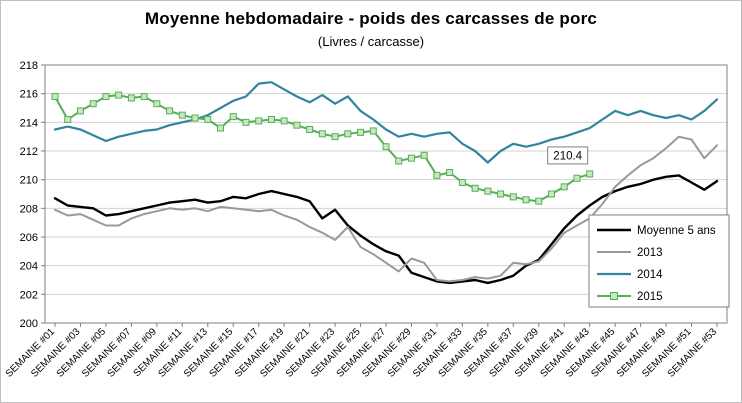 This screenshot has height=403, width=742. What do you see at coordinates (29, 267) in the screenshot?
I see `y-axis-label: 204` at bounding box center [29, 267].